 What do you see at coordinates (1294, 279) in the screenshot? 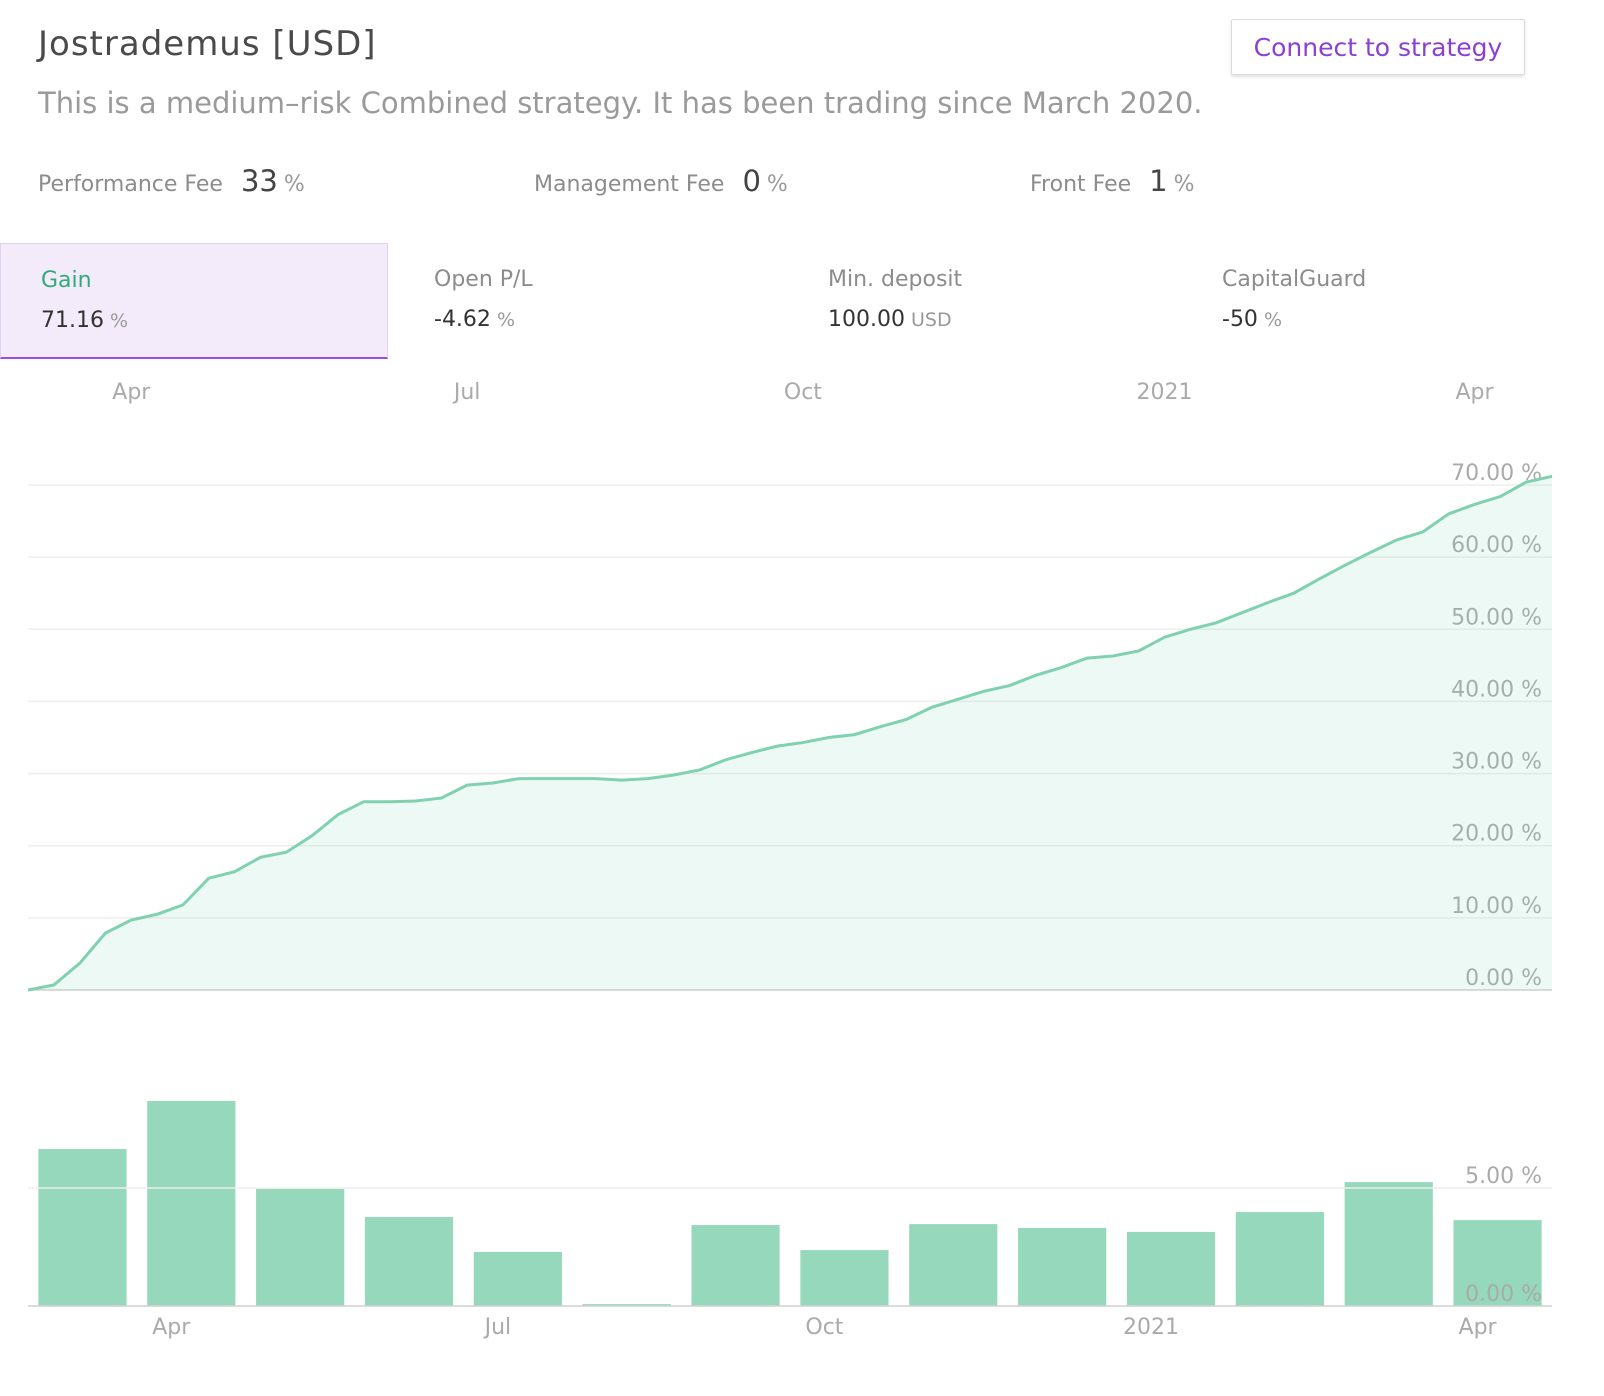
I see `stat-label: CapitalGuard` at bounding box center [1294, 279].